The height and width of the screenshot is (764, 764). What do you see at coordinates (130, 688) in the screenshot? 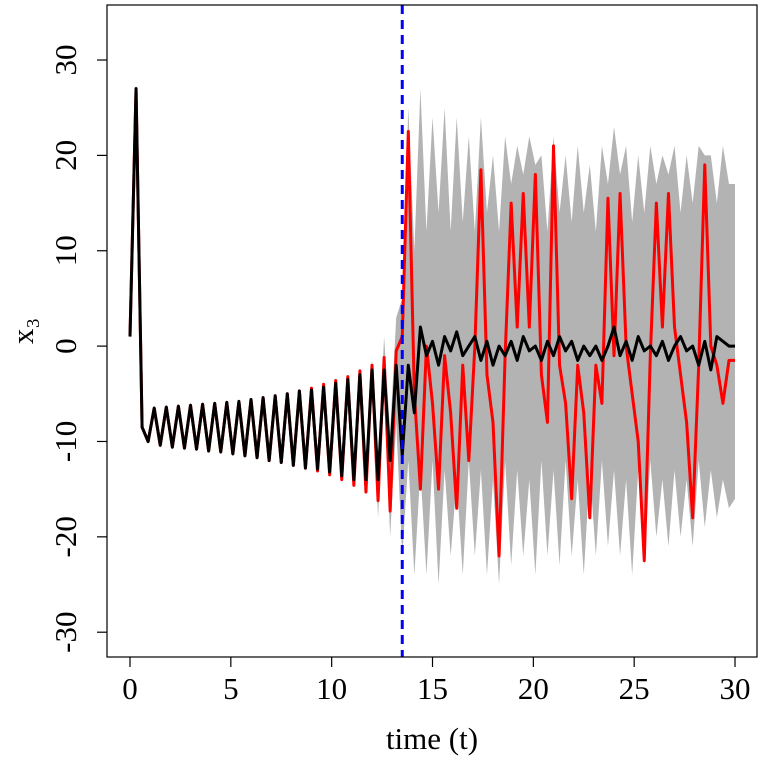
I see `x-tick-label: 0` at bounding box center [130, 688].